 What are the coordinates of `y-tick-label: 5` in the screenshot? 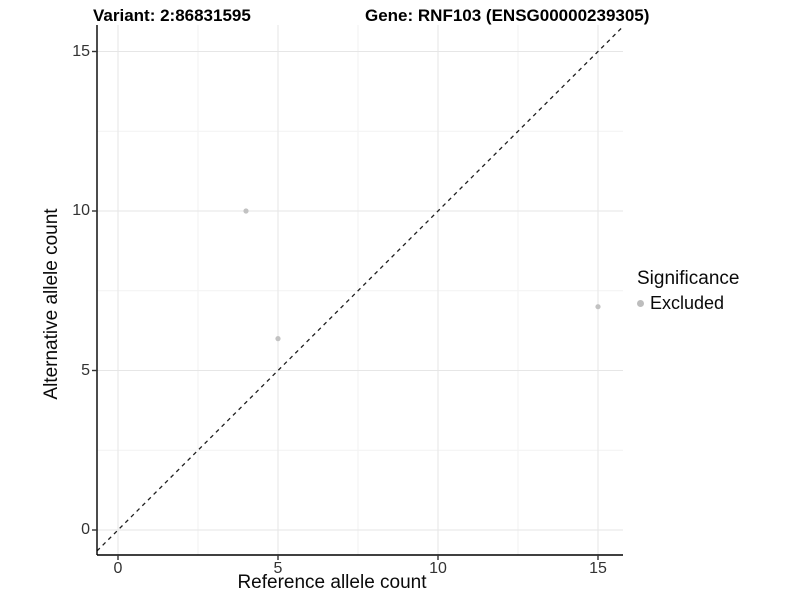 It's located at (85, 370).